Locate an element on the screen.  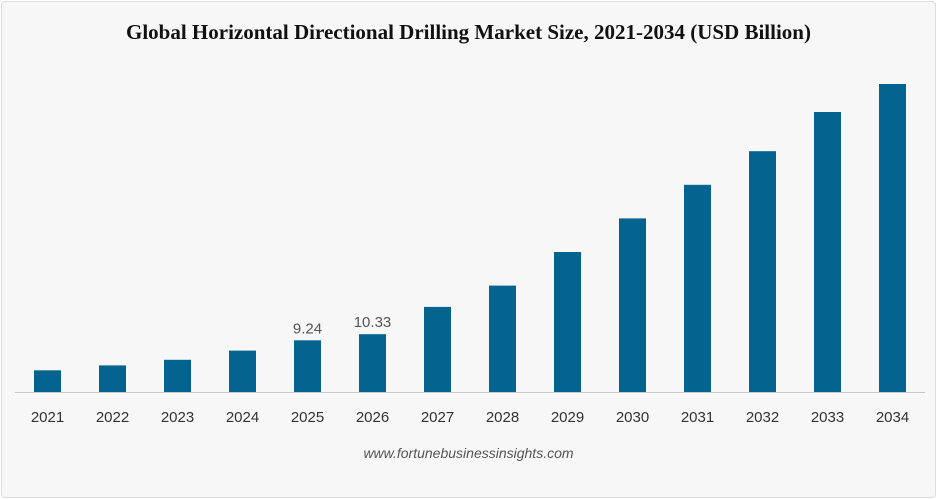
bar-2030 is located at coordinates (632, 305).